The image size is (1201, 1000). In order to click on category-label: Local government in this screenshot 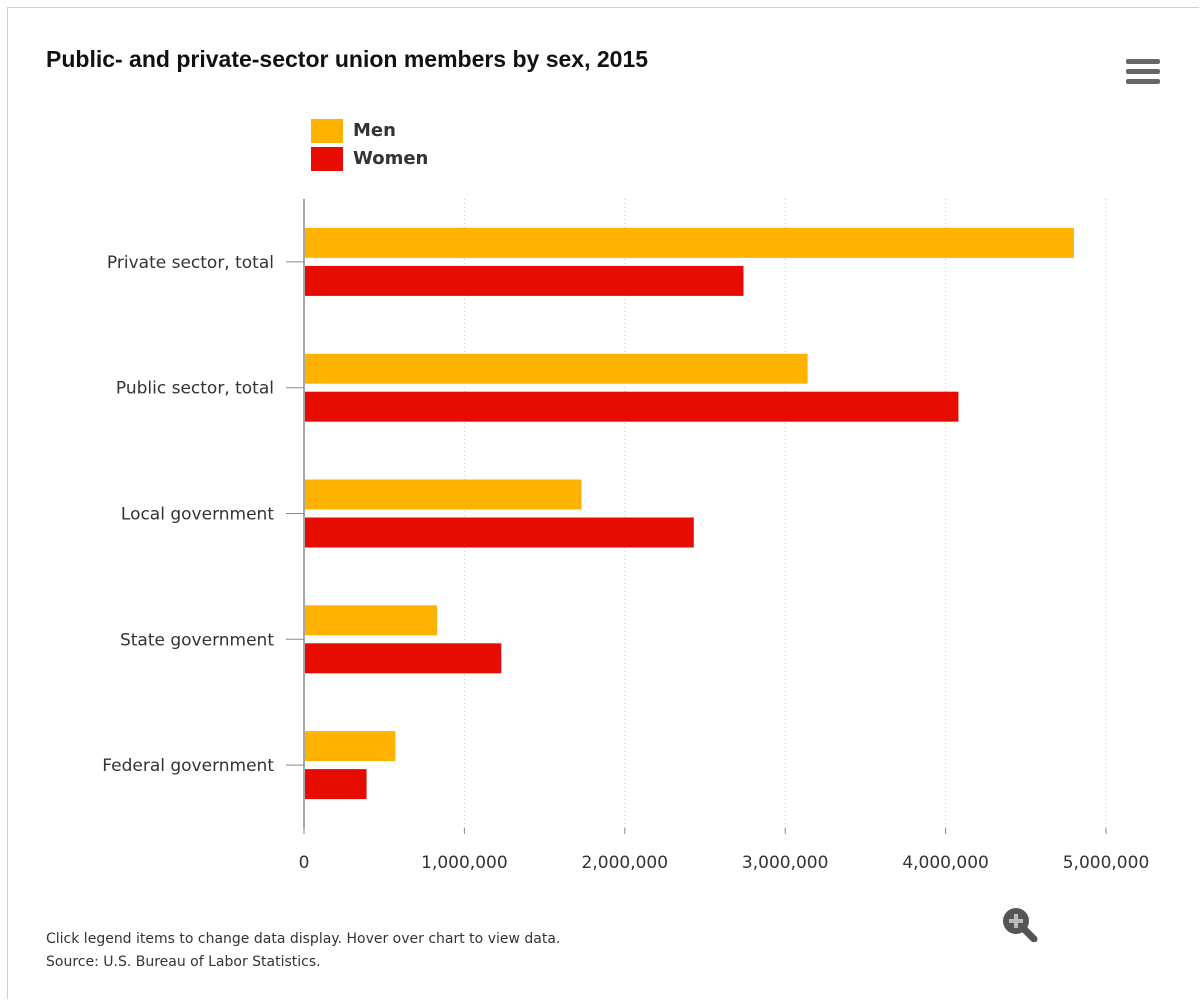, I will do `click(197, 515)`.